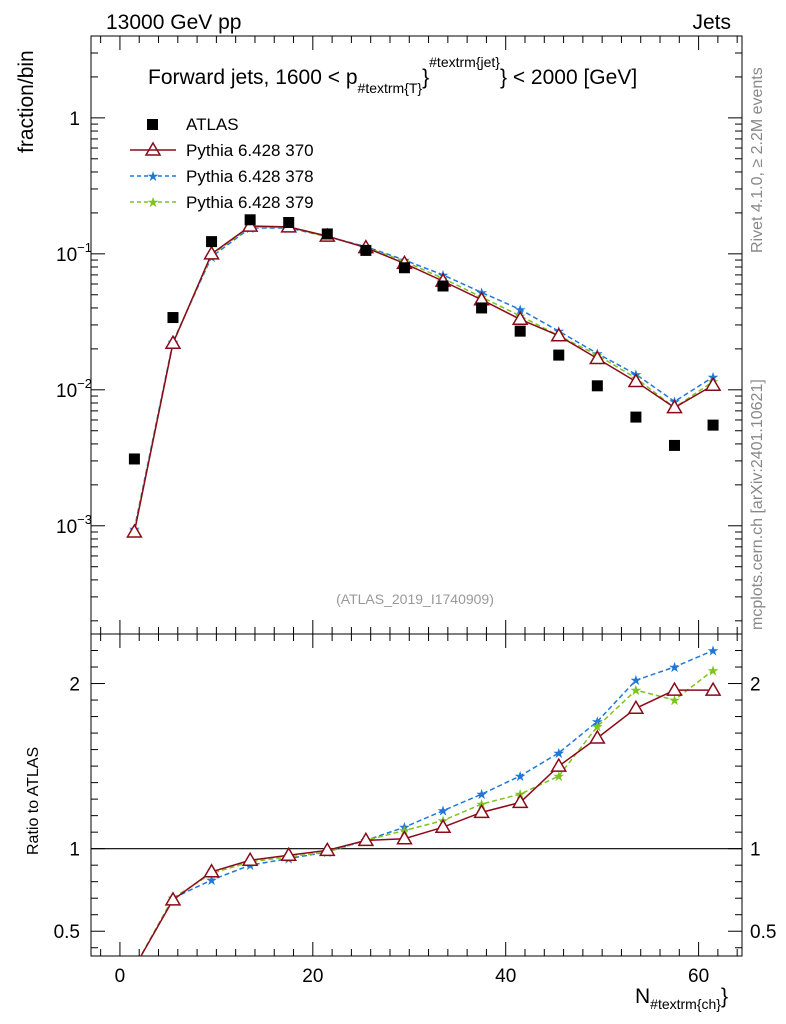  What do you see at coordinates (724, 996) in the screenshot?
I see `x-axis-label-paren: }` at bounding box center [724, 996].